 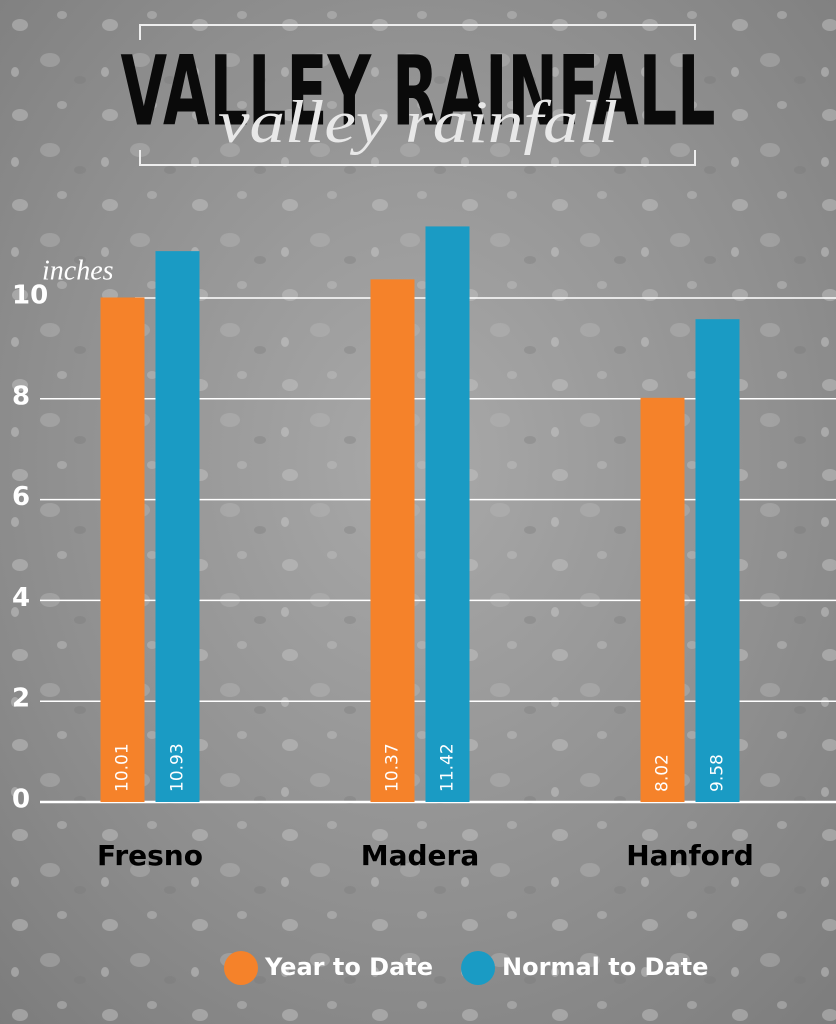 What do you see at coordinates (123, 767) in the screenshot?
I see `value-label: 10.01` at bounding box center [123, 767].